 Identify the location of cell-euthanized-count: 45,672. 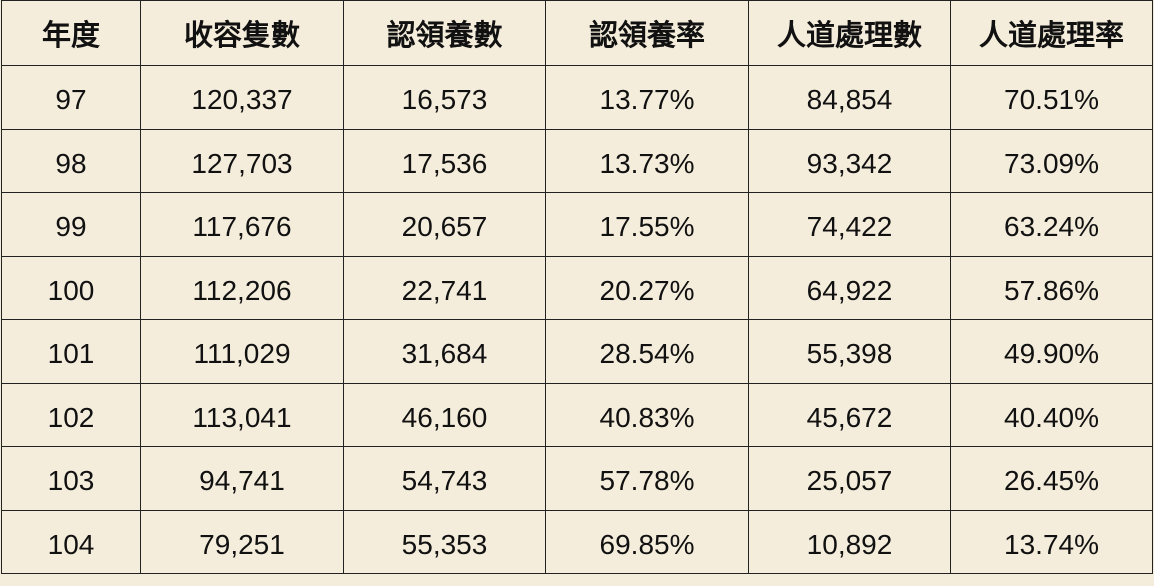
(849, 414).